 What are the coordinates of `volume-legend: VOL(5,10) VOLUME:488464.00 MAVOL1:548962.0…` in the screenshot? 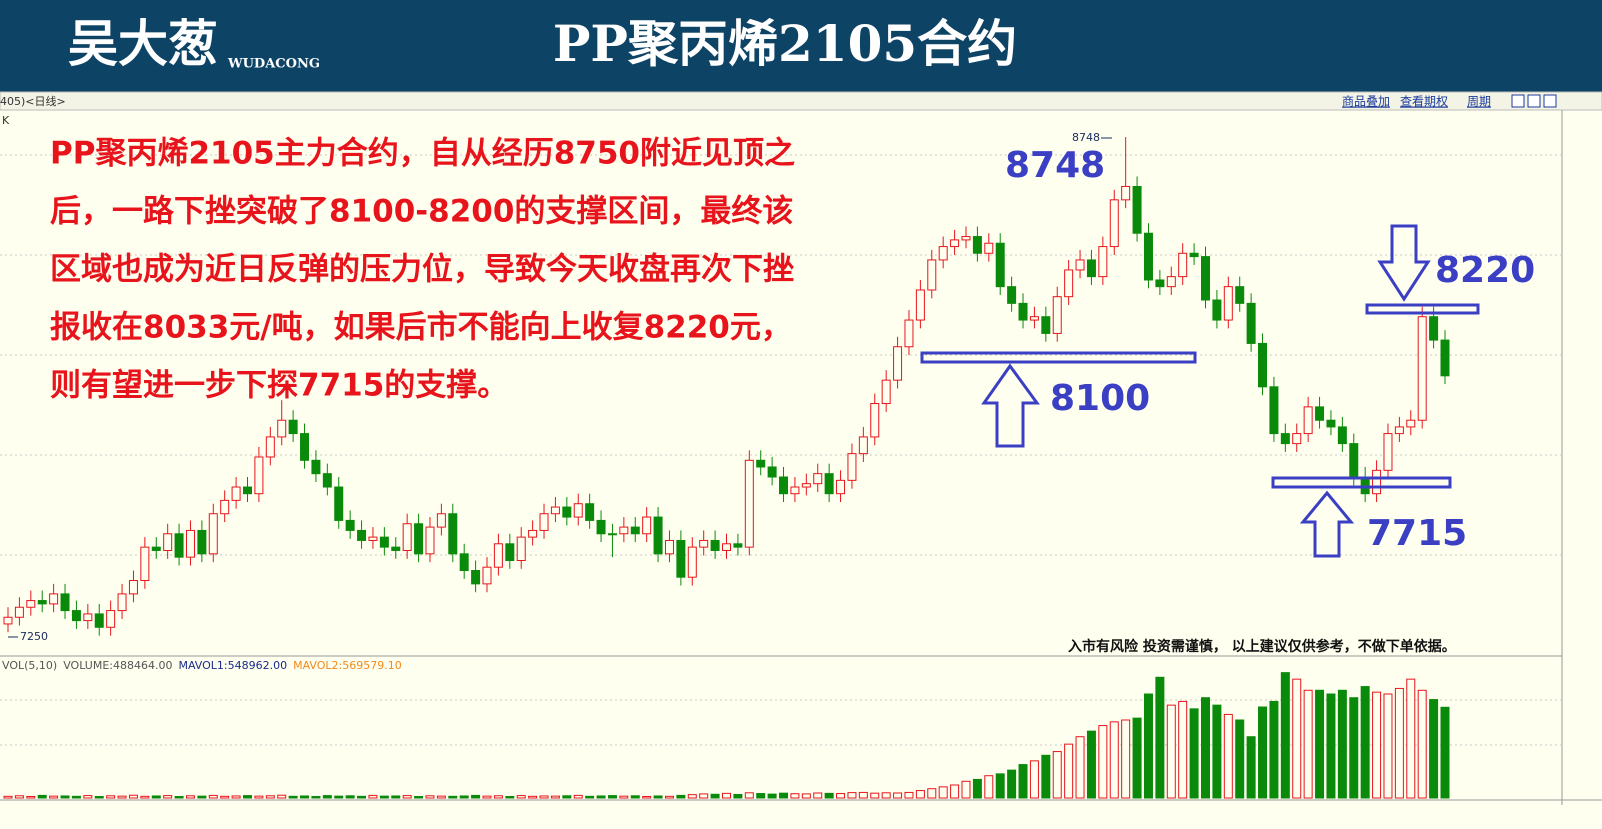 It's located at (202, 665).